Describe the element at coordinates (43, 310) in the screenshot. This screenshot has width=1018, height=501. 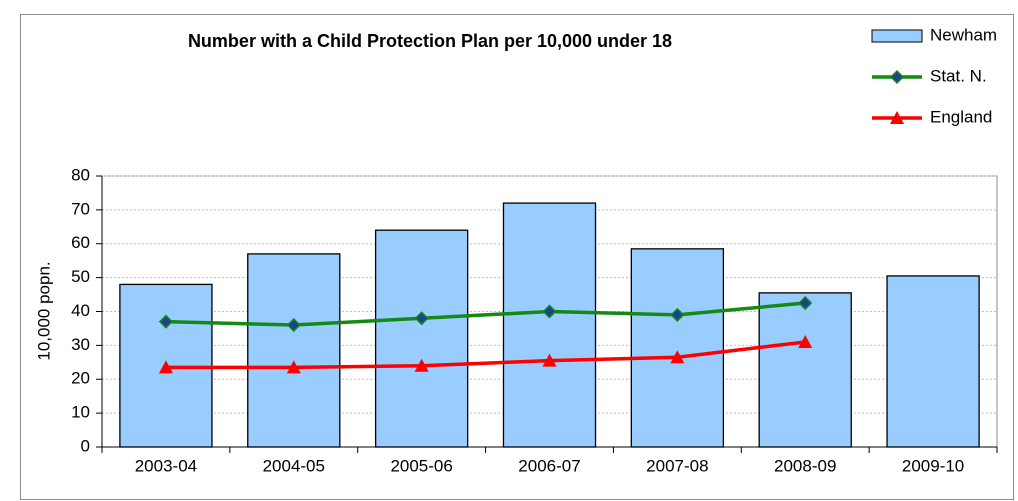
I see `y-axis-label: 10,000 popn.` at that location.